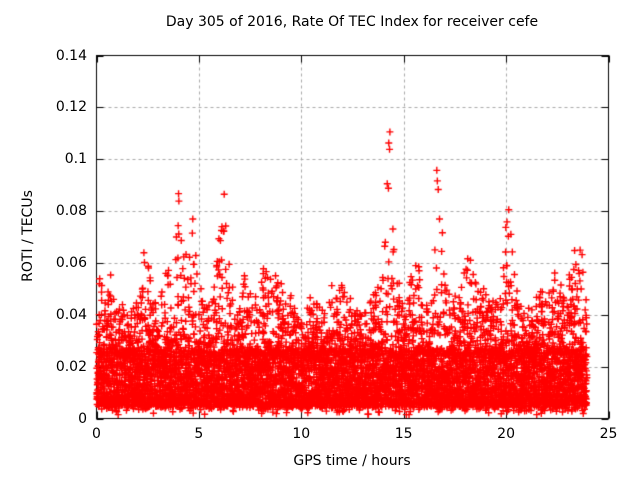 Image resolution: width=640 pixels, height=480 pixels. I want to click on x-tick-label: 5, so click(199, 434).